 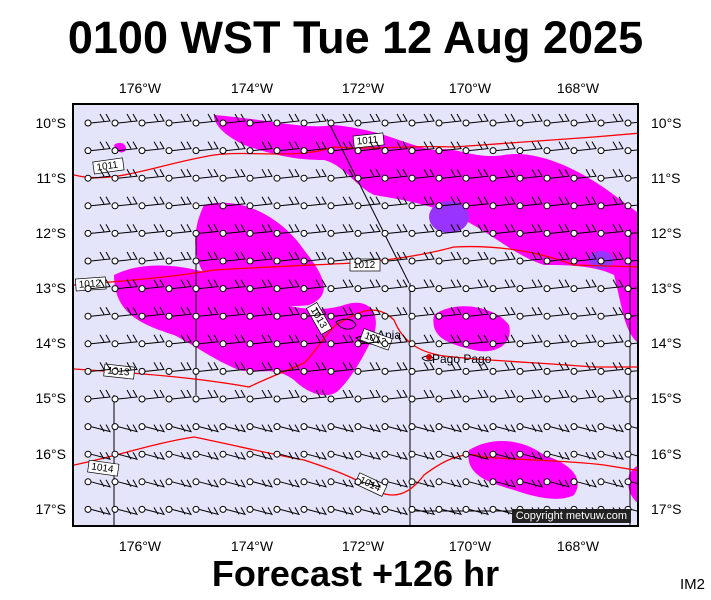 I want to click on lat-tick-15s-left: 15°S, so click(x=50, y=398).